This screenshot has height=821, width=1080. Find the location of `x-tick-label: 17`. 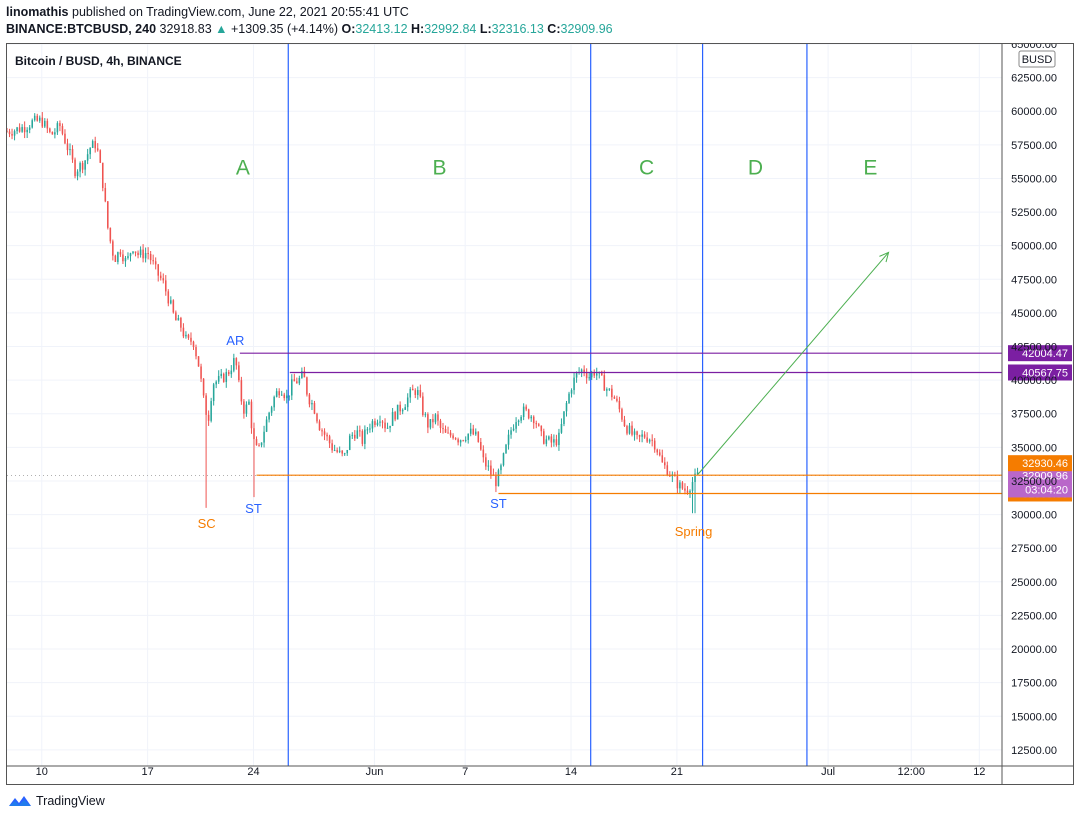

x-tick-label: 17 is located at coordinates (148, 772).